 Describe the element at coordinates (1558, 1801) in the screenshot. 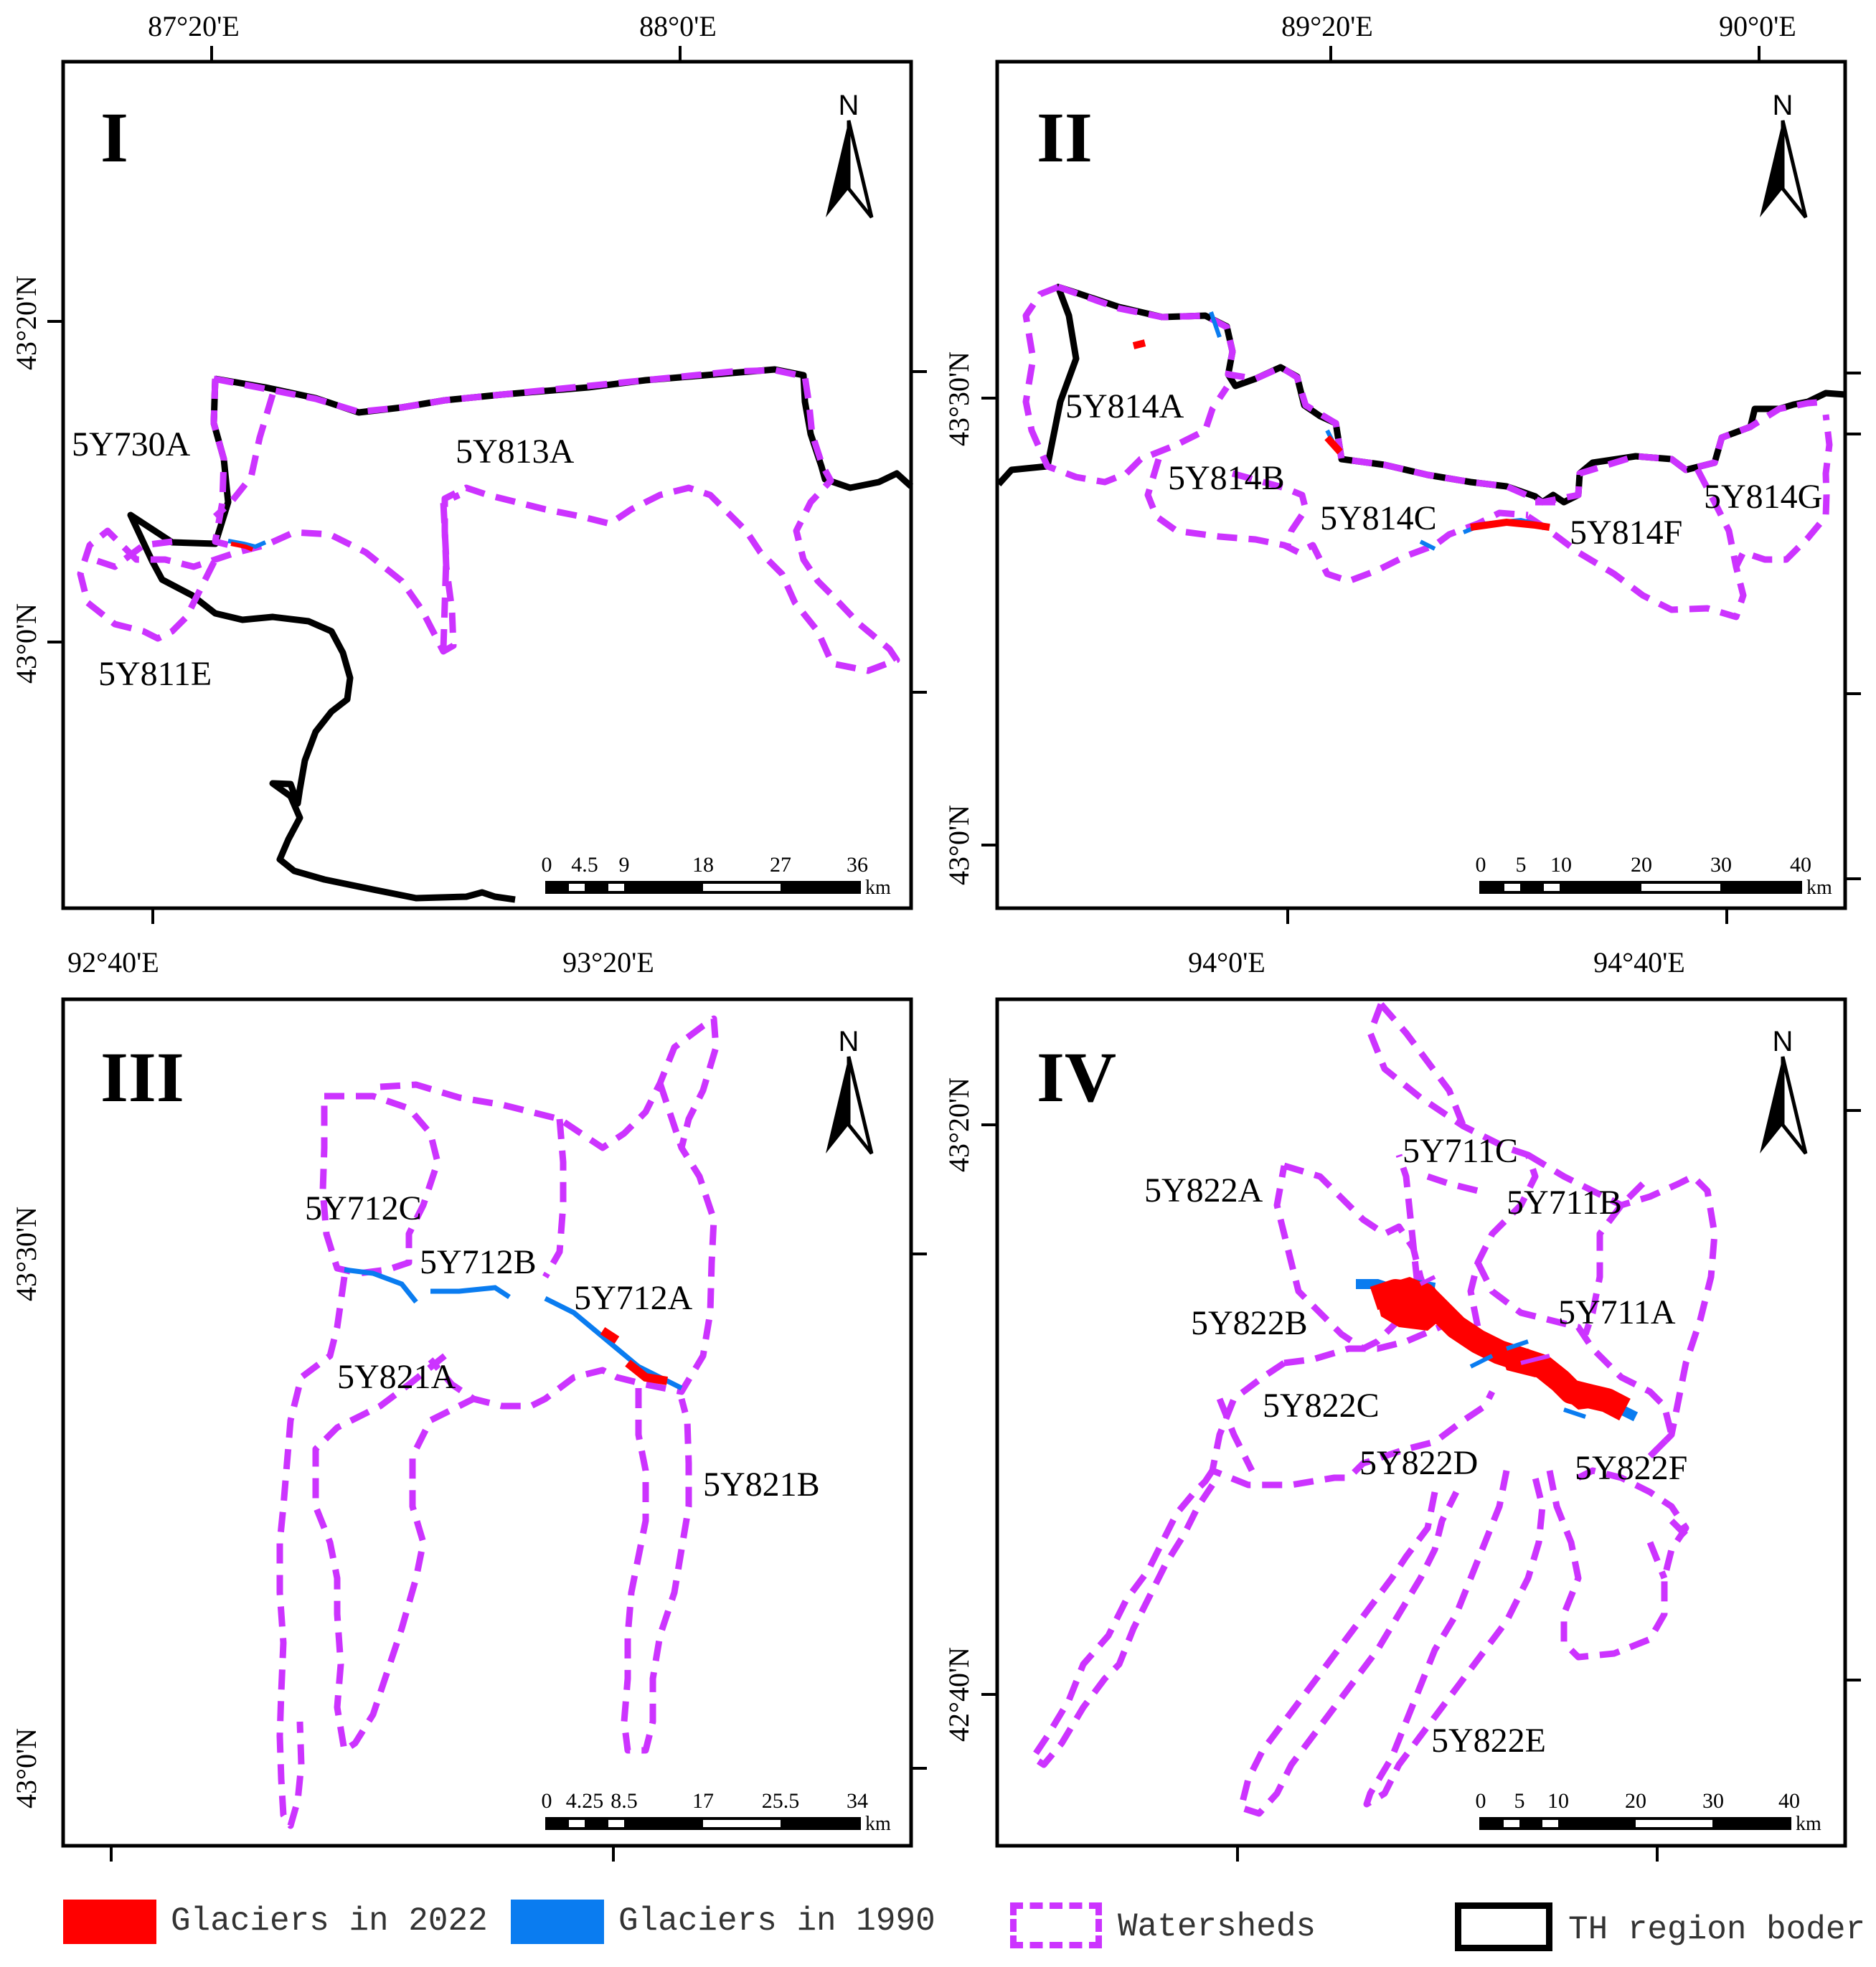

I see `scale-tick: 10` at that location.